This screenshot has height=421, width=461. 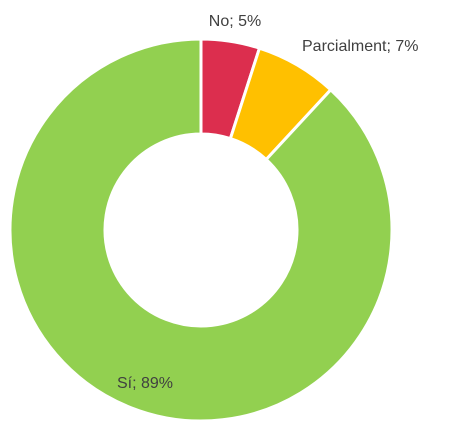 What do you see at coordinates (360, 46) in the screenshot?
I see `data-label: Parcialment; 7%` at bounding box center [360, 46].